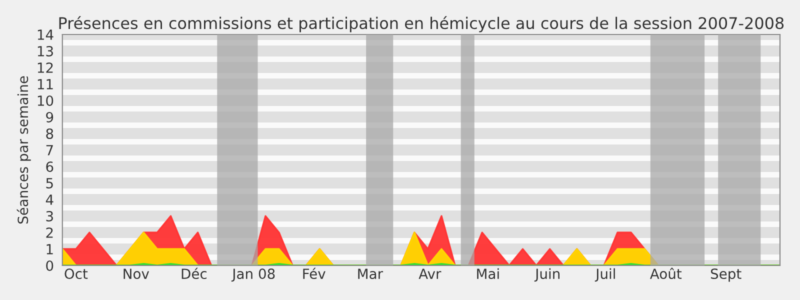 The width and height of the screenshot is (800, 300). Describe the element at coordinates (49, 150) in the screenshot. I see `y-tick-label: 7` at that location.